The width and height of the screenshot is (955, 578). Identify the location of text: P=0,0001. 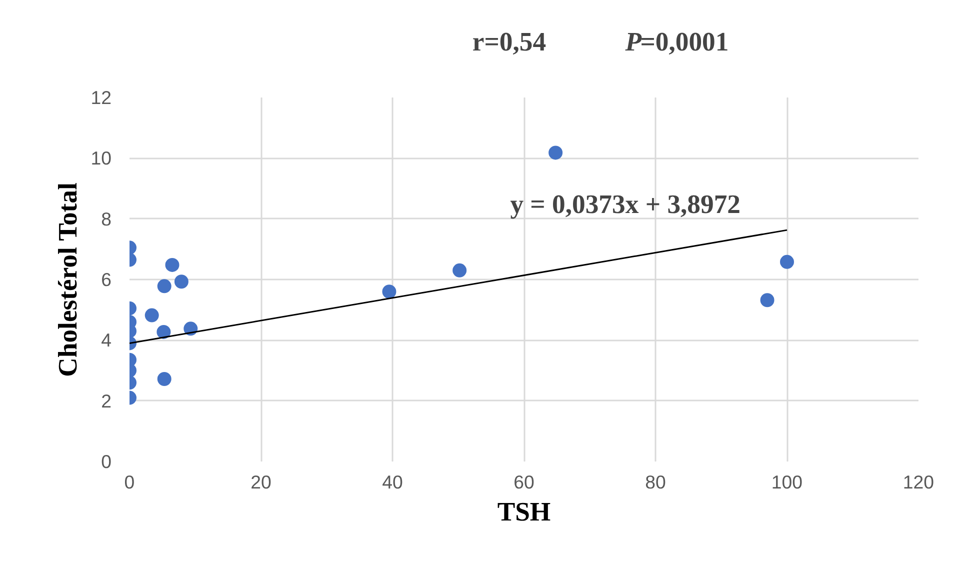
(676, 41).